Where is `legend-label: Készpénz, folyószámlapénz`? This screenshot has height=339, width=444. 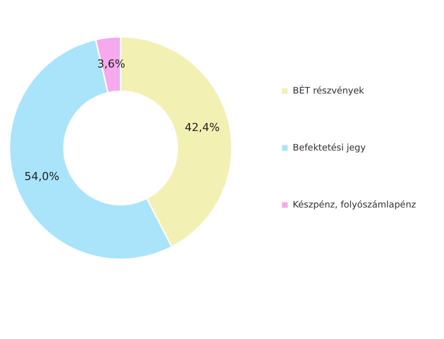 legend-label: Készpénz, folyószámlapénz is located at coordinates (354, 204).